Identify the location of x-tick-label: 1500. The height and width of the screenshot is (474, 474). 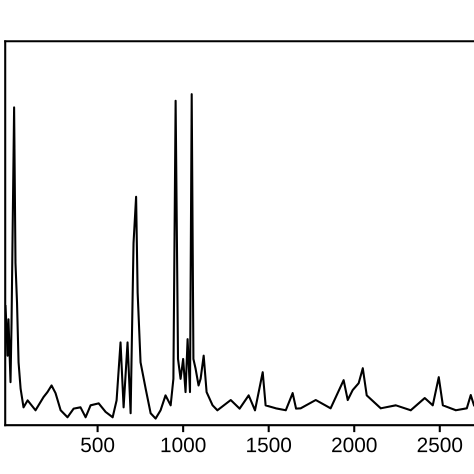
(269, 445).